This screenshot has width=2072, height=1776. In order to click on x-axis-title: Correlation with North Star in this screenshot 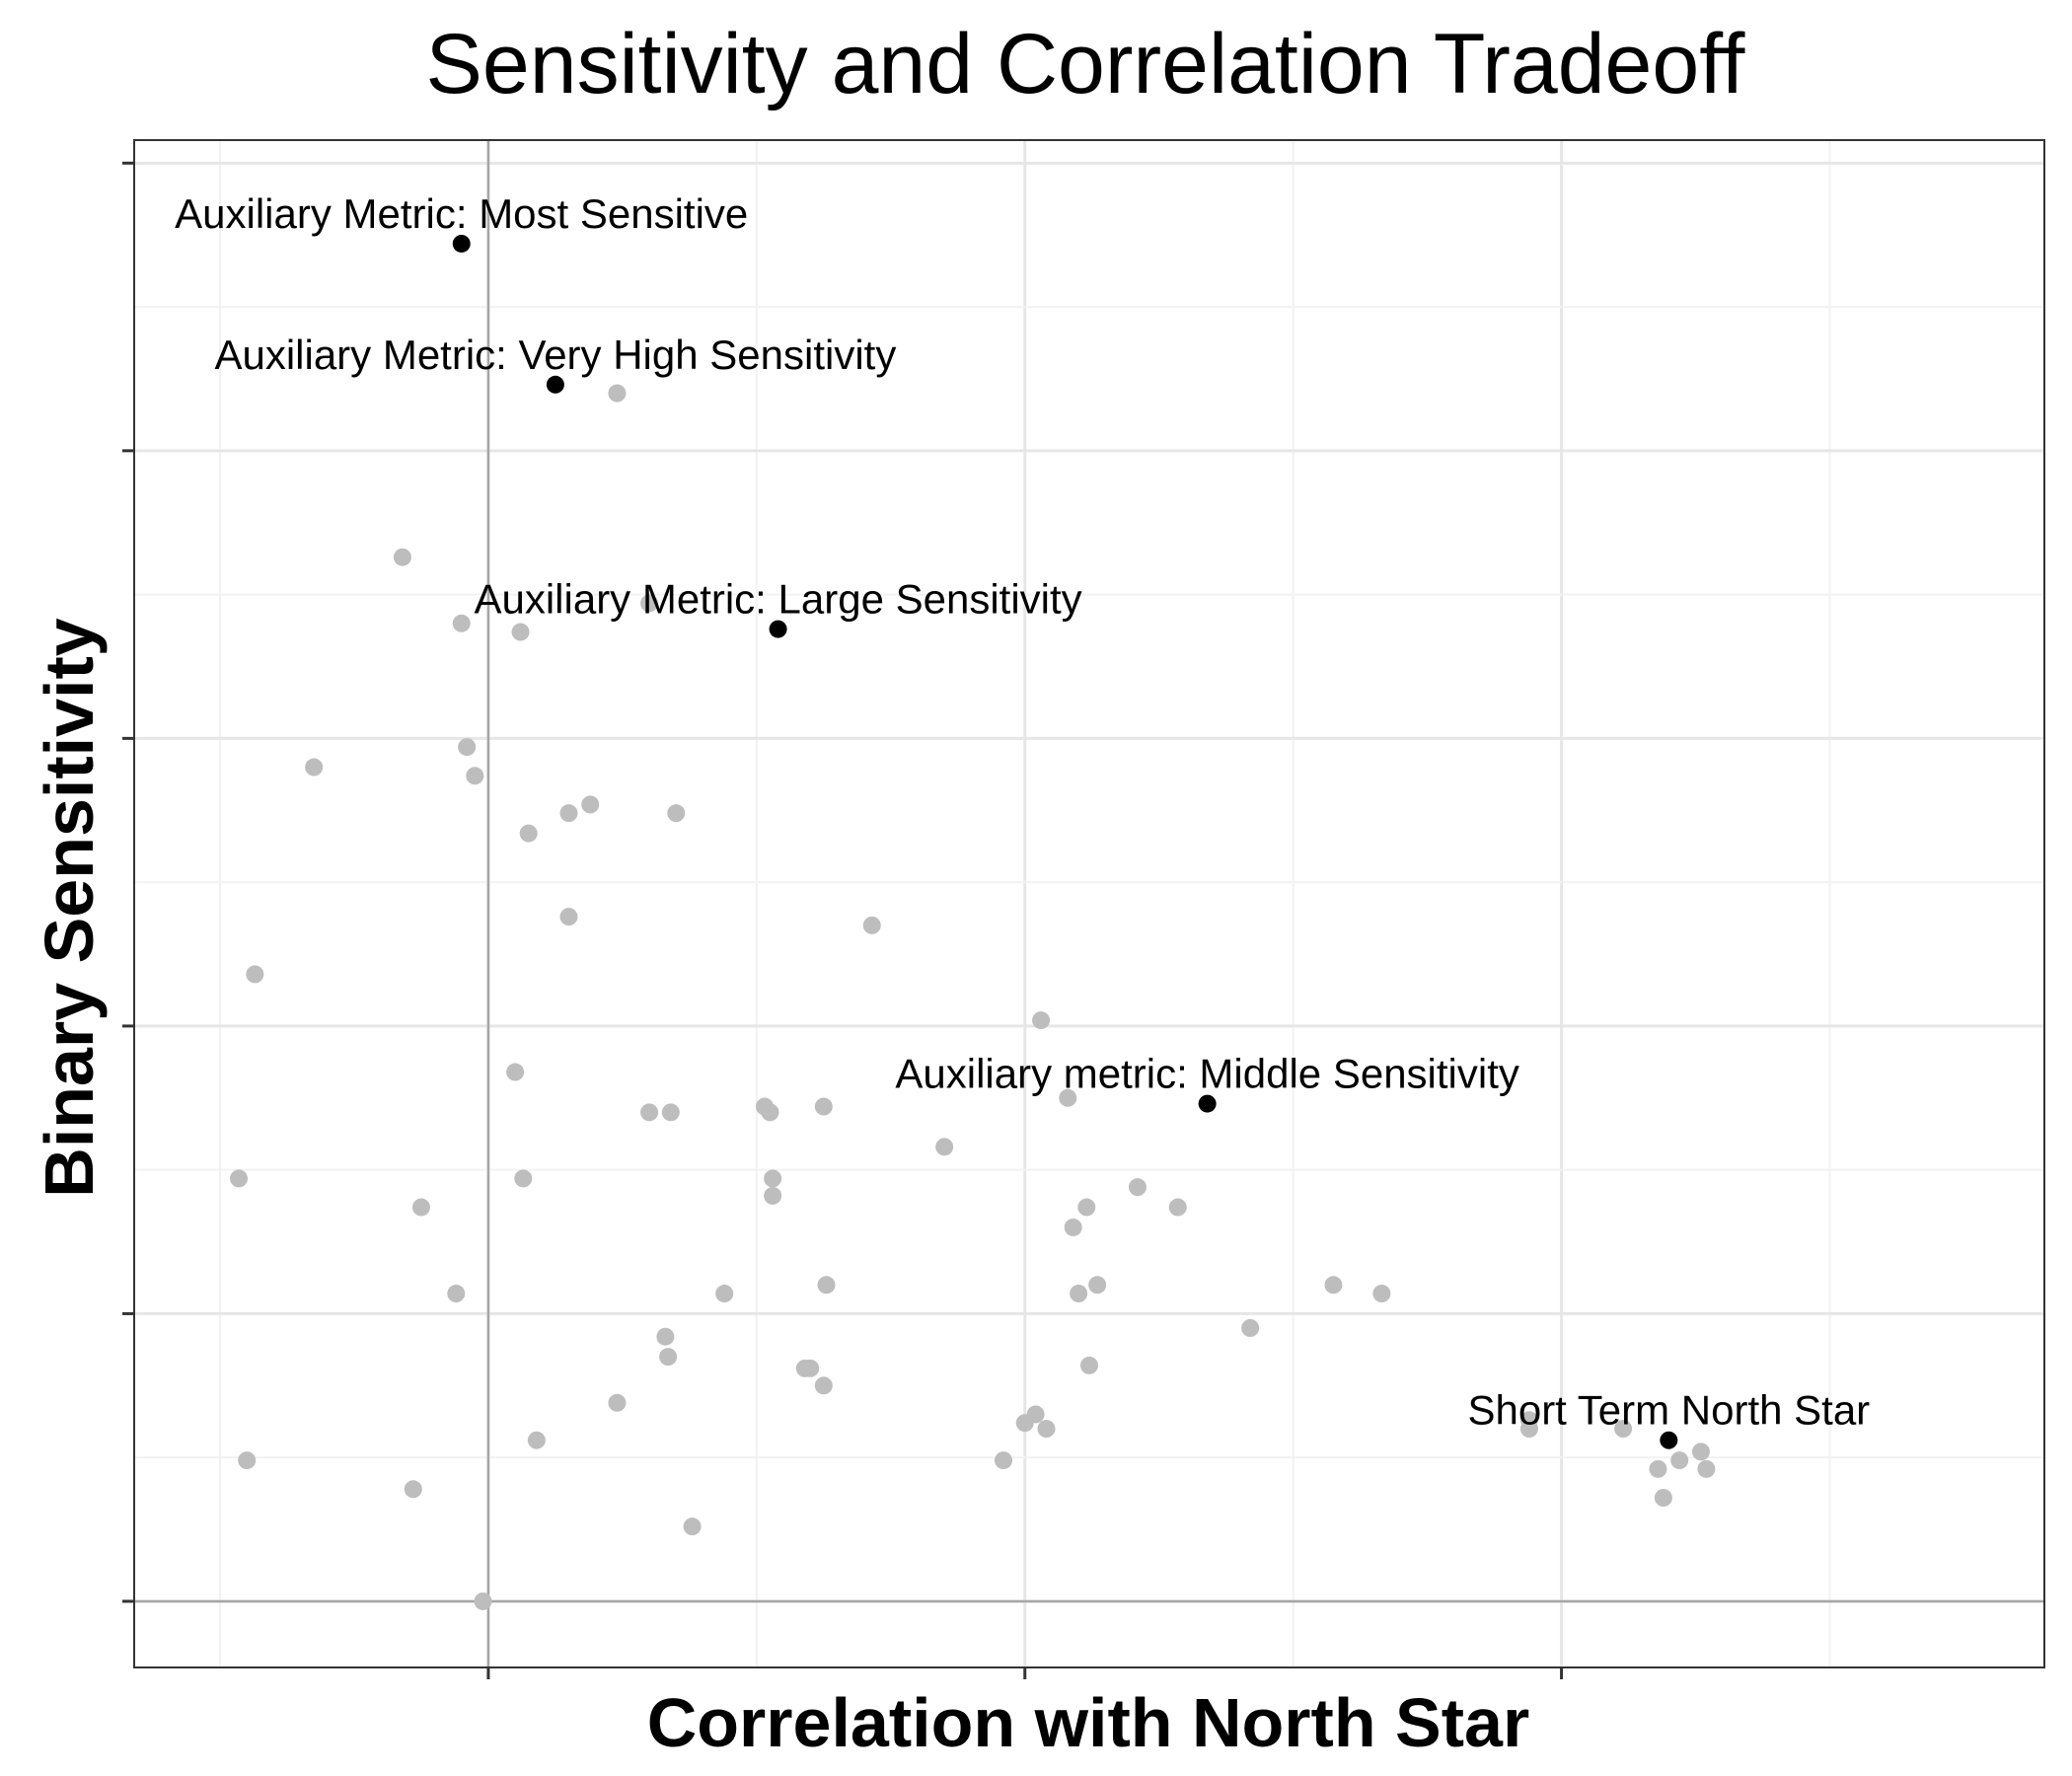, I will do `click(1088, 1722)`.